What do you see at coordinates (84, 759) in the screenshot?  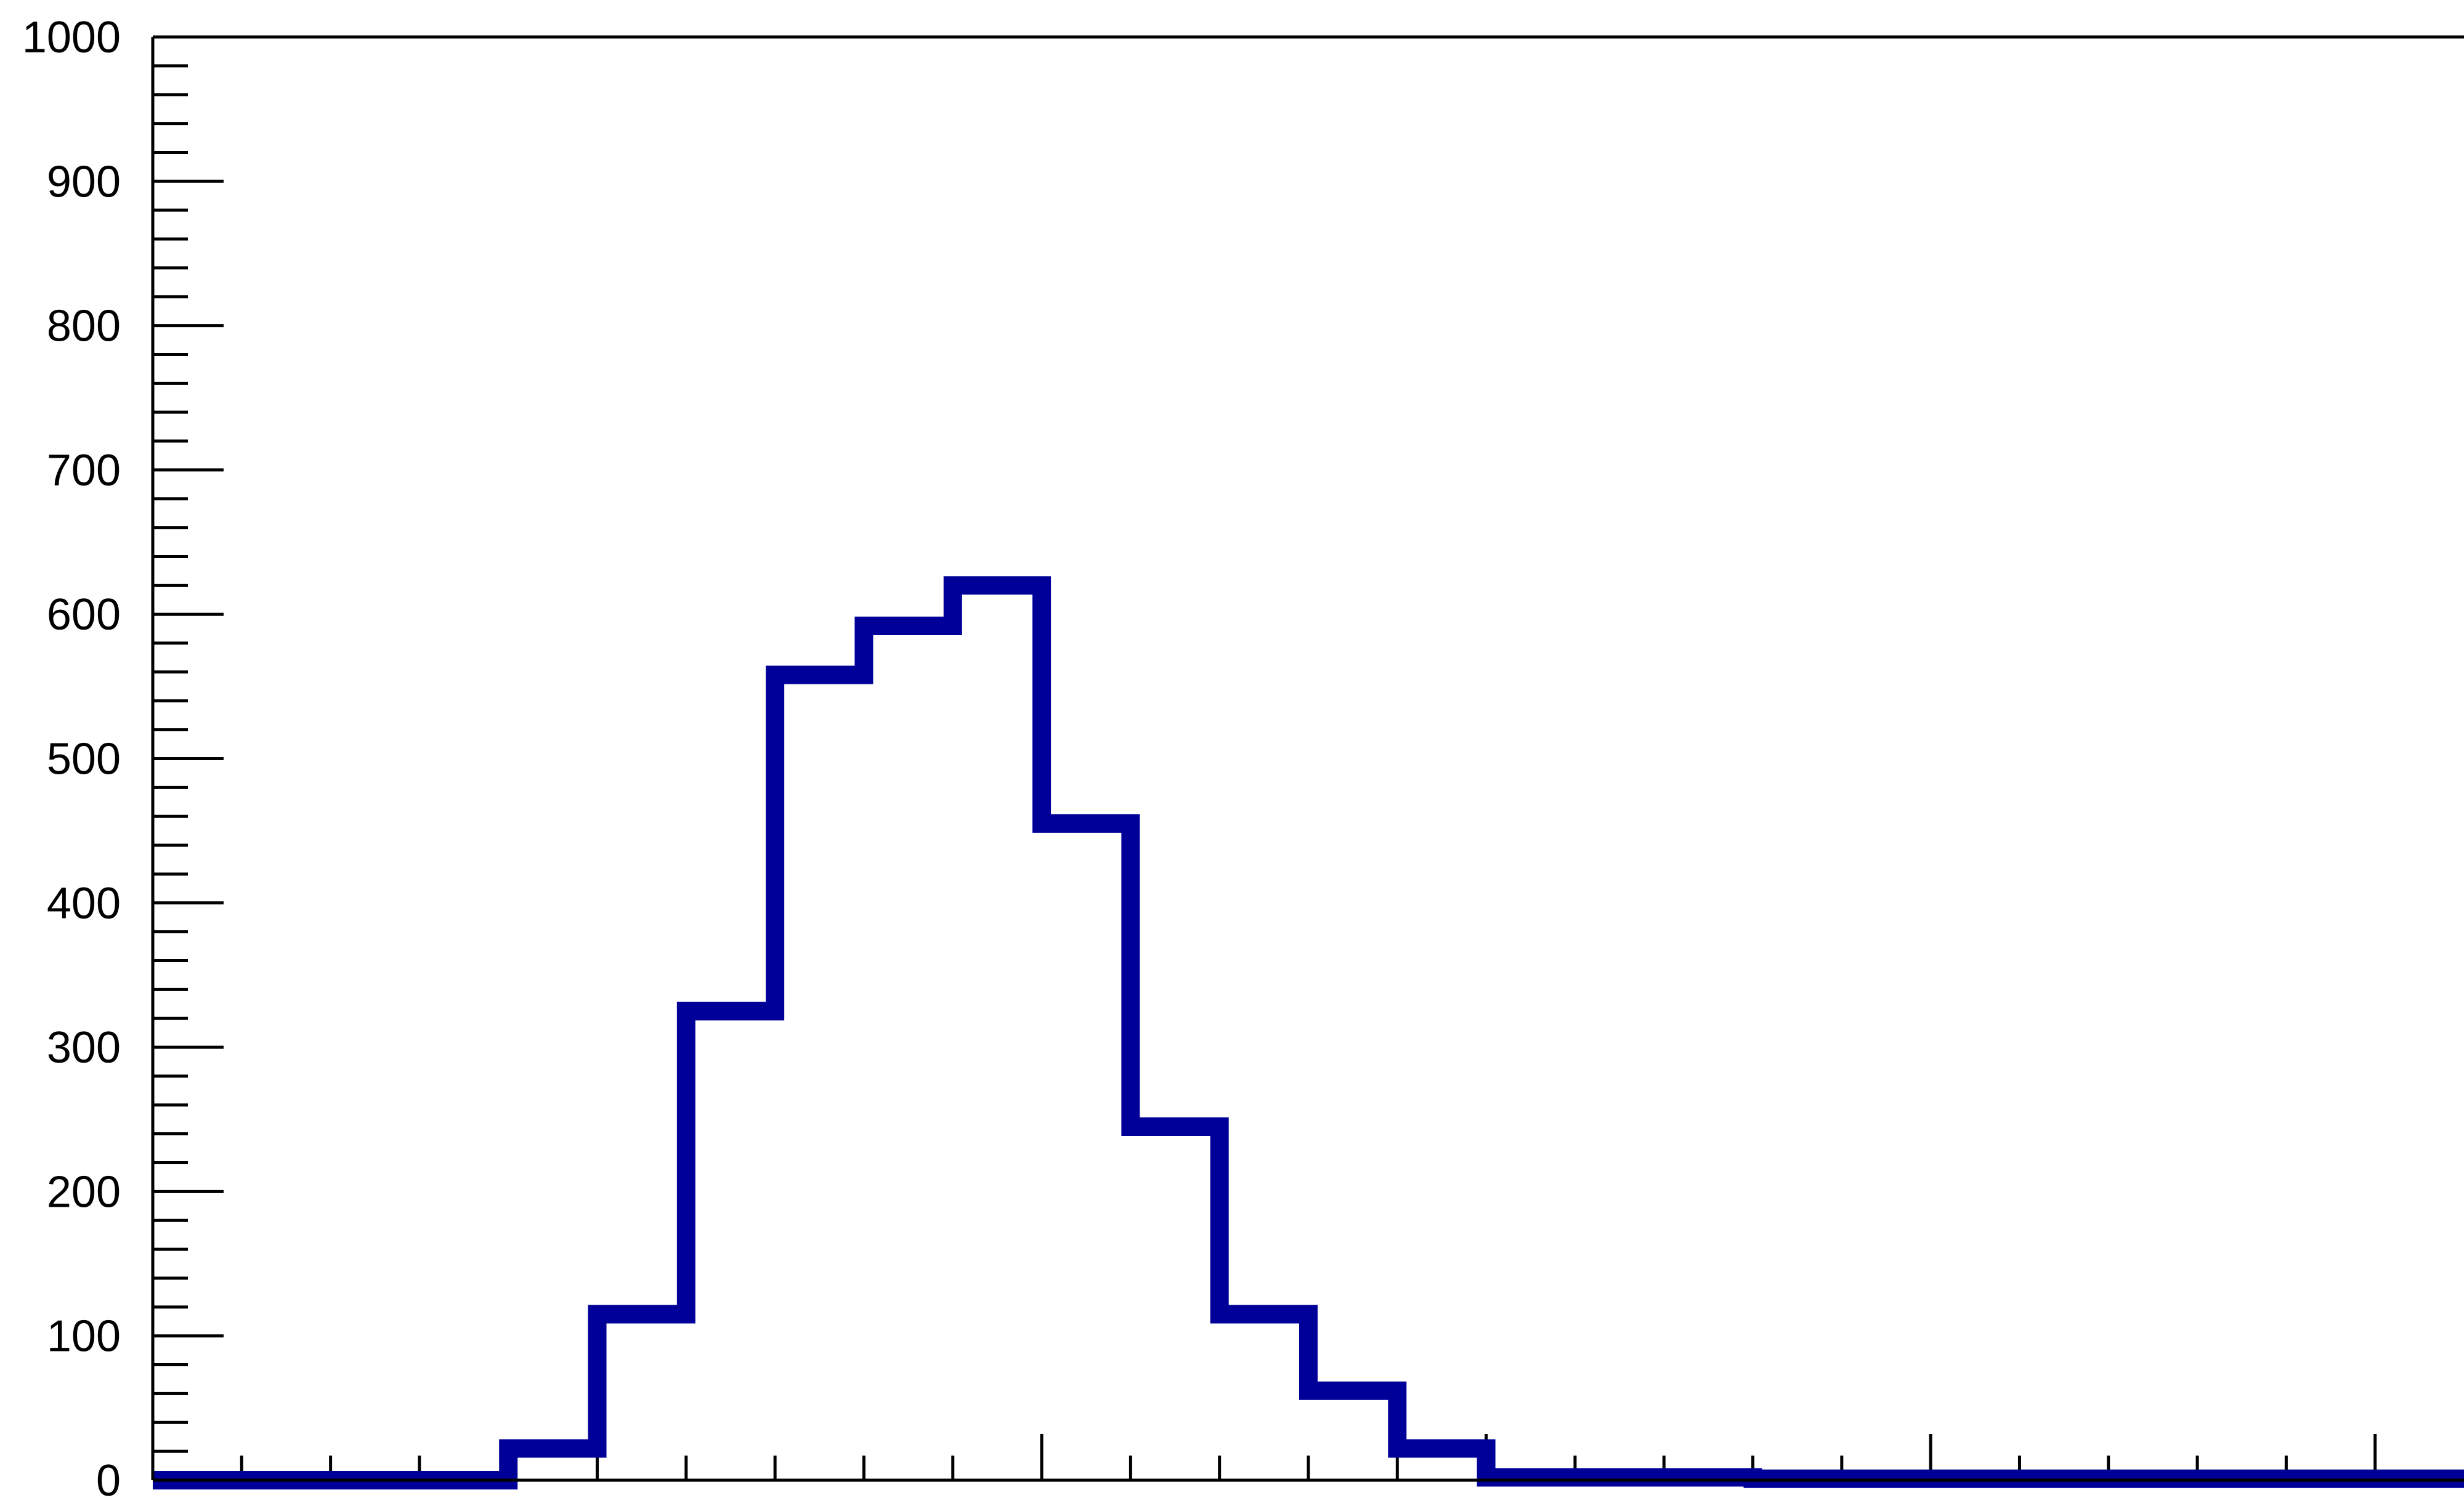 I see `y-tick-label: 500` at bounding box center [84, 759].